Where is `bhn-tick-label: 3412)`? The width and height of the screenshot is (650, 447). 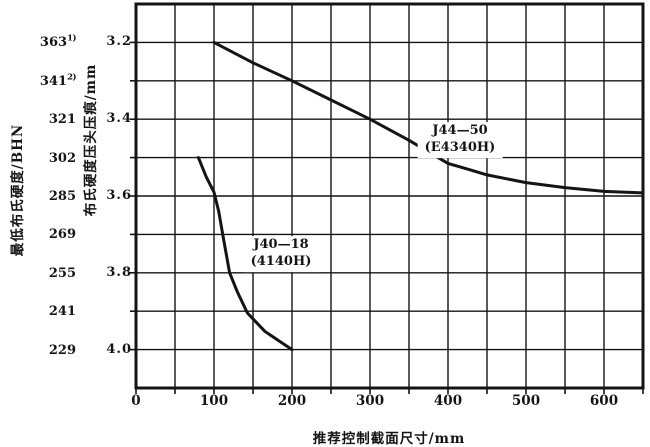
bhn-tick-label: 3412) is located at coordinates (52, 80).